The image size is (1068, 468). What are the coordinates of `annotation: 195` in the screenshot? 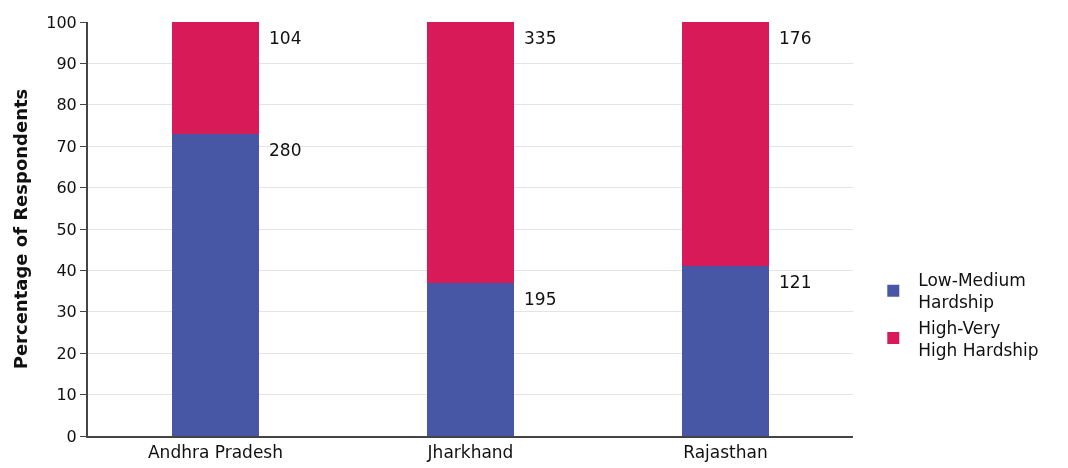 It's located at (540, 299).